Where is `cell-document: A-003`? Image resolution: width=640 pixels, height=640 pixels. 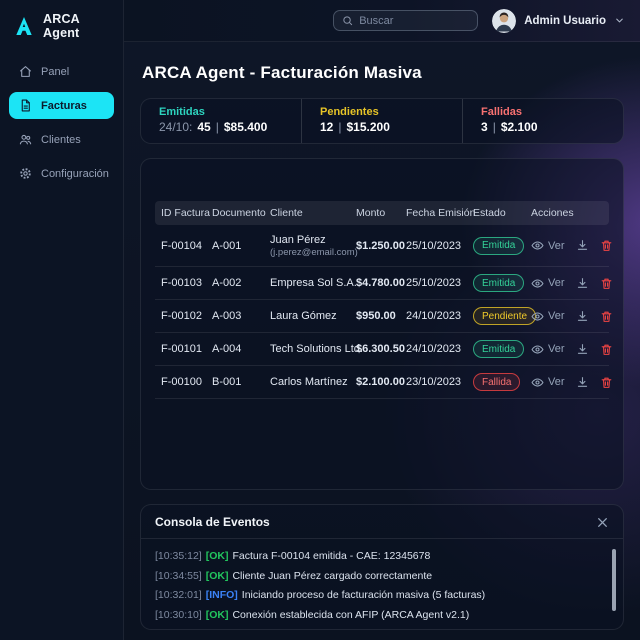 cell-document: A-003 is located at coordinates (227, 316).